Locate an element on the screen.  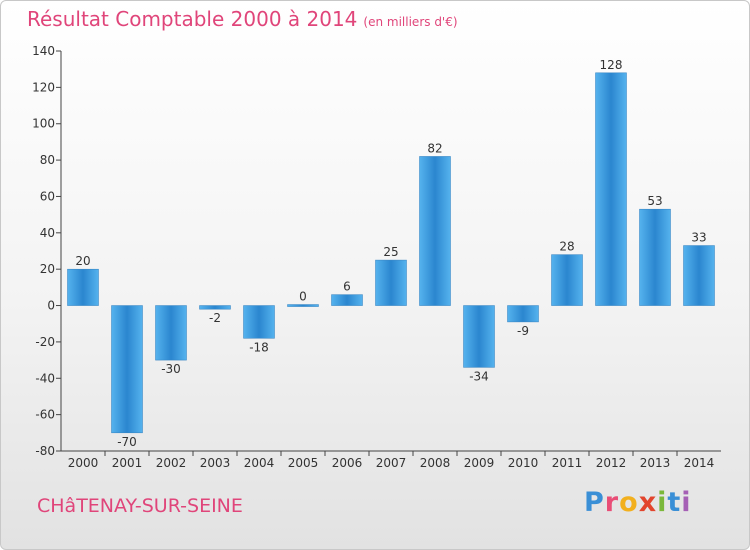
data-label: 82 is located at coordinates (434, 148).